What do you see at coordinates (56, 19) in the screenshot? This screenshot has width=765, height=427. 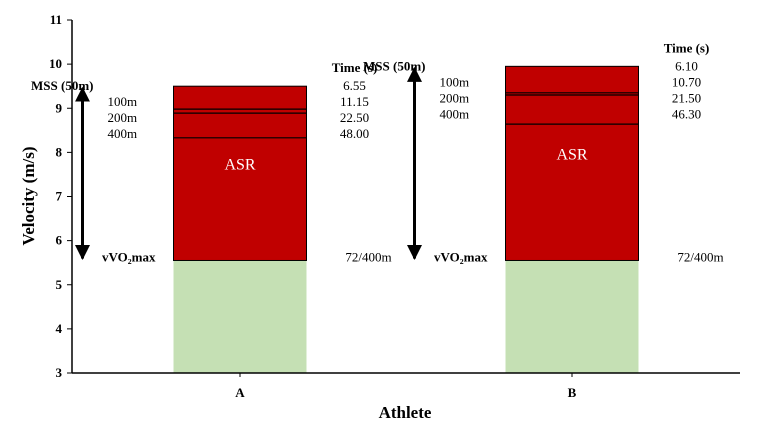 I see `y-tick-label: 11` at bounding box center [56, 19].